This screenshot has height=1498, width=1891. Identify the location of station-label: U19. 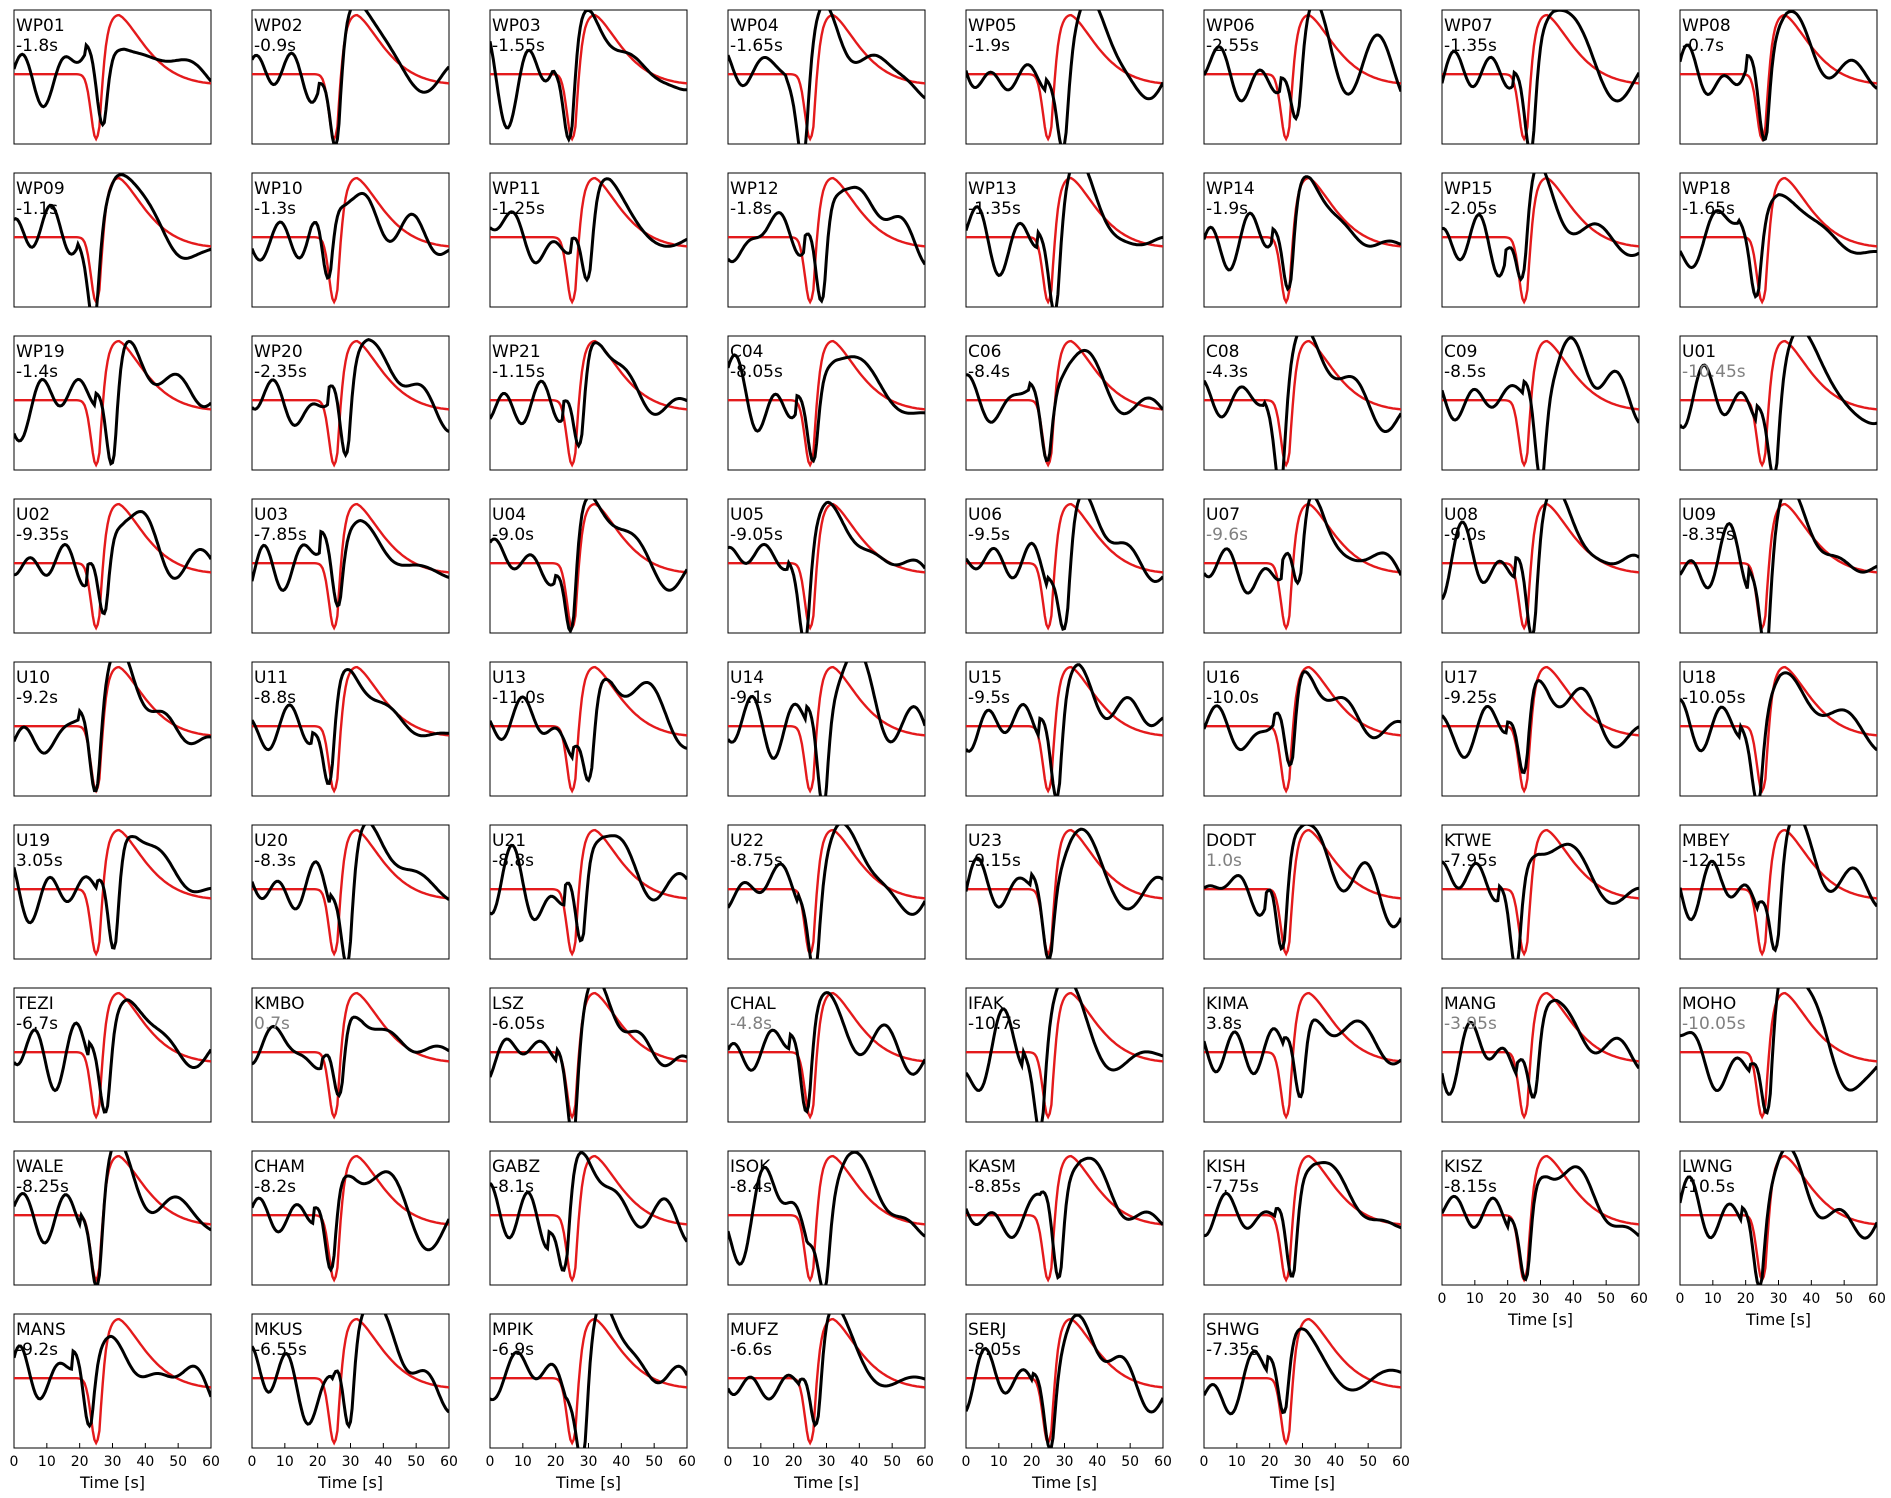
(33, 841).